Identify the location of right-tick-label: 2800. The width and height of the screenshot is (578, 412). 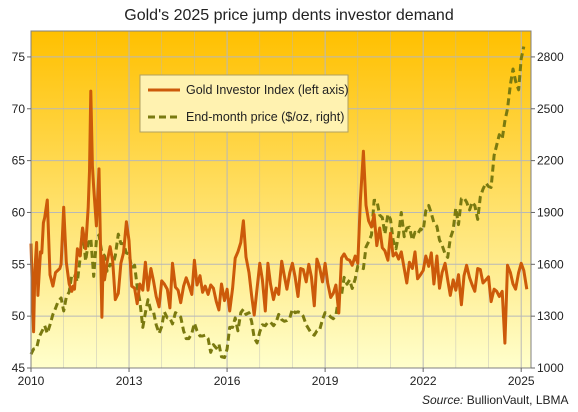
(550, 57).